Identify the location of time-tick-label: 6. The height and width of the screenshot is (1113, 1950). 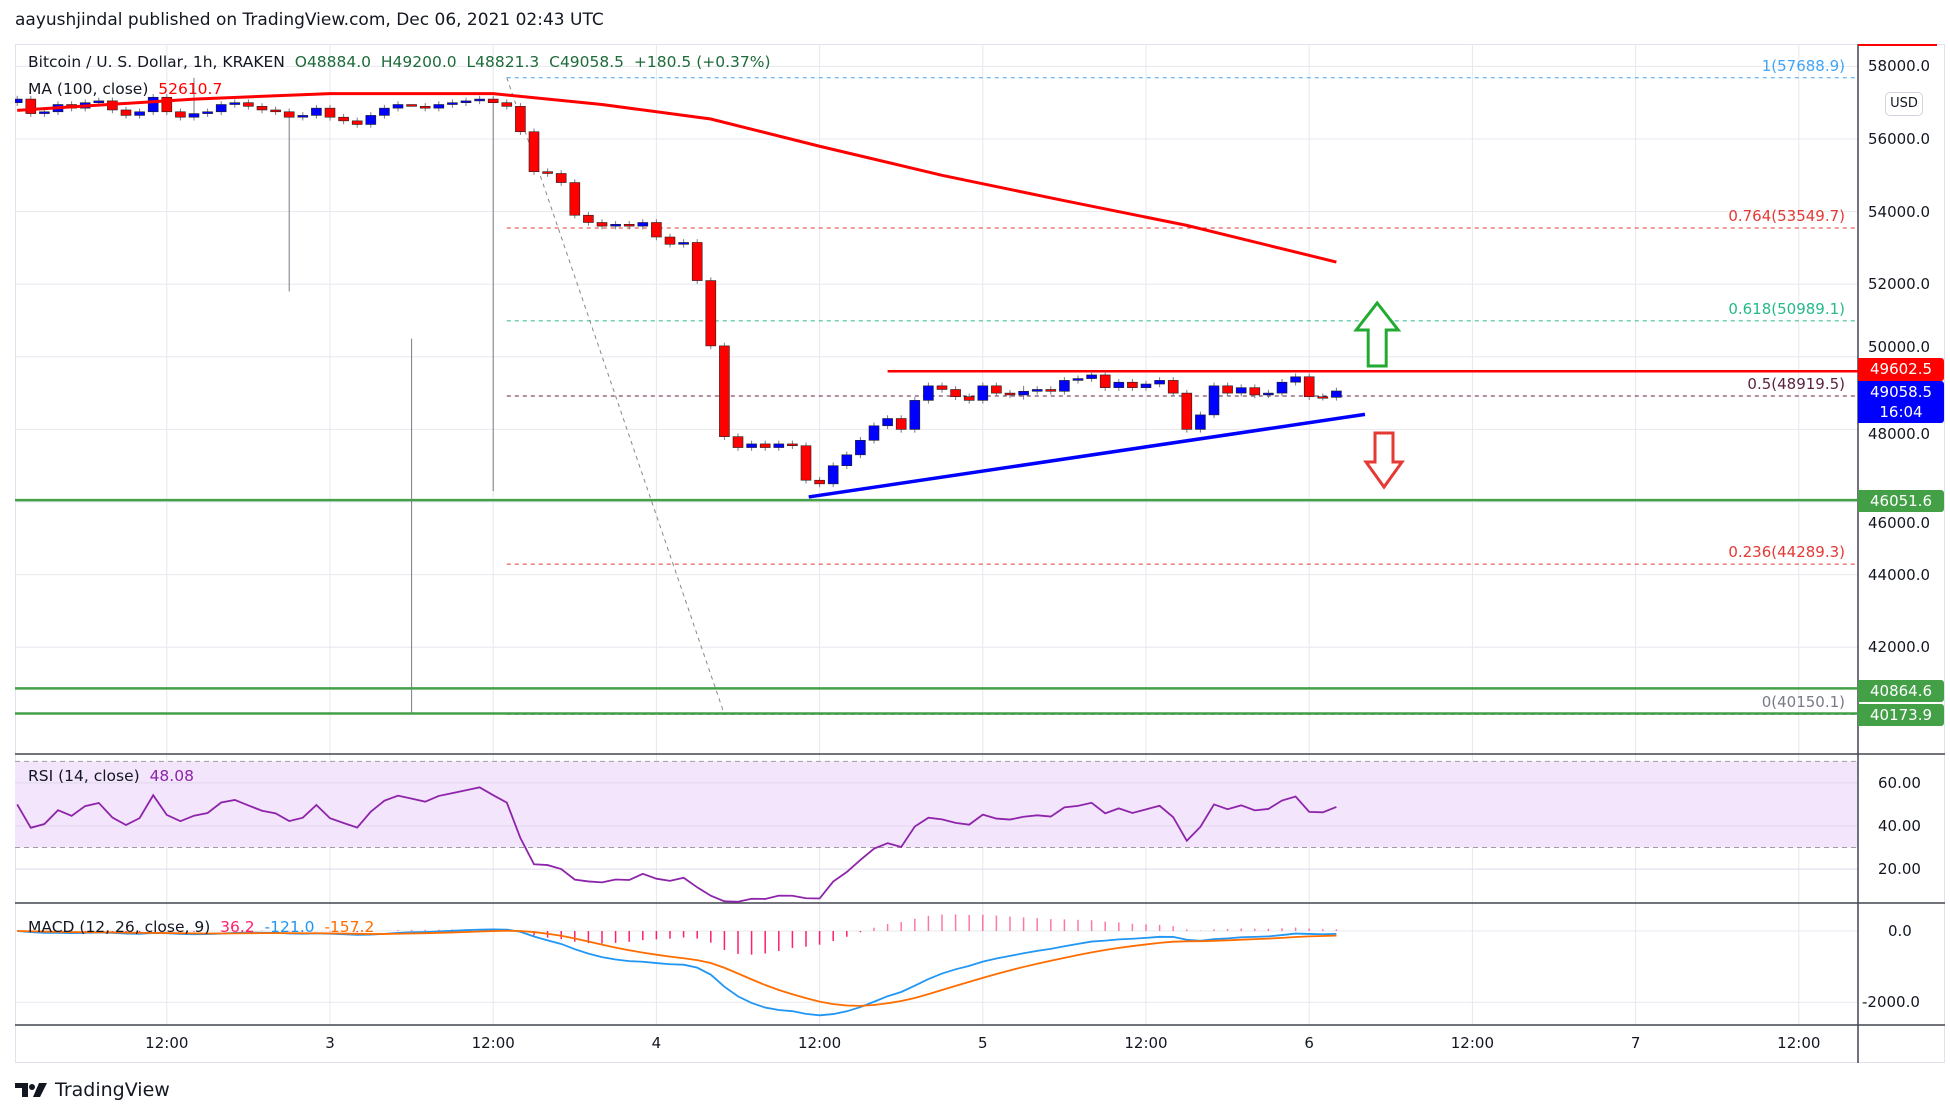
(1309, 1043).